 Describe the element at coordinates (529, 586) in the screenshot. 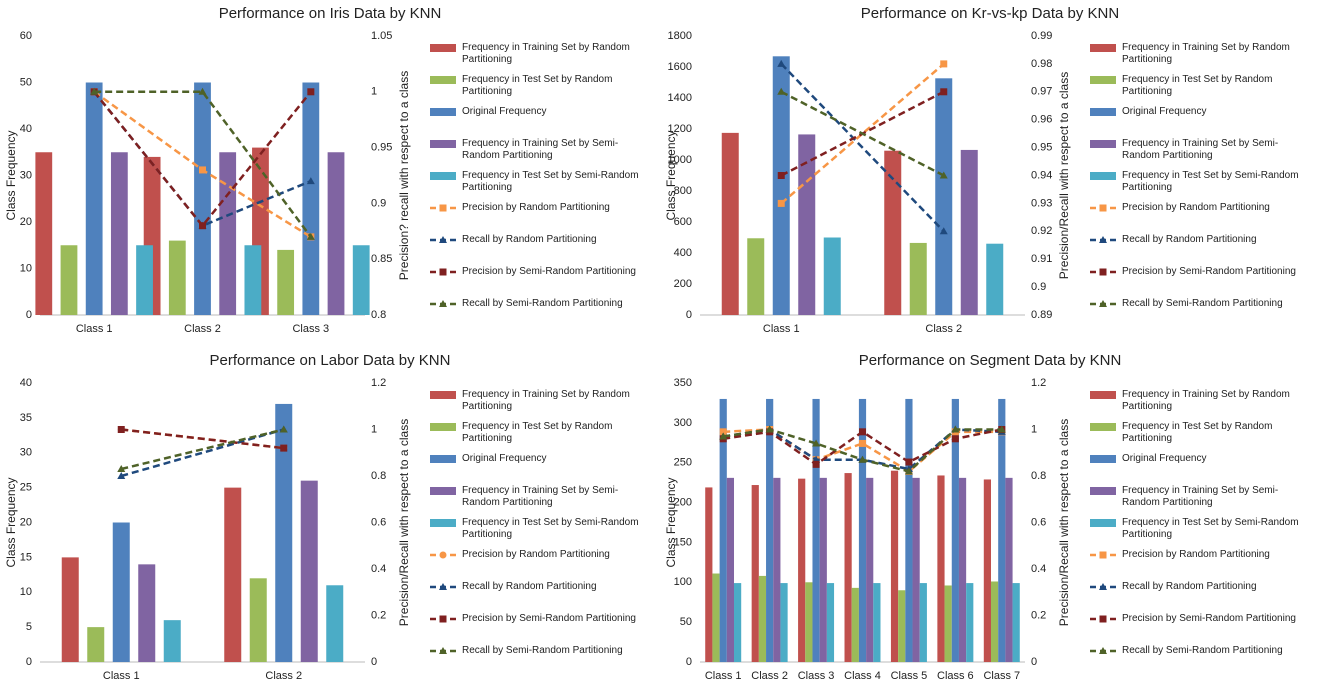

I see `legend-label: Recall by Random Partitioning` at that location.